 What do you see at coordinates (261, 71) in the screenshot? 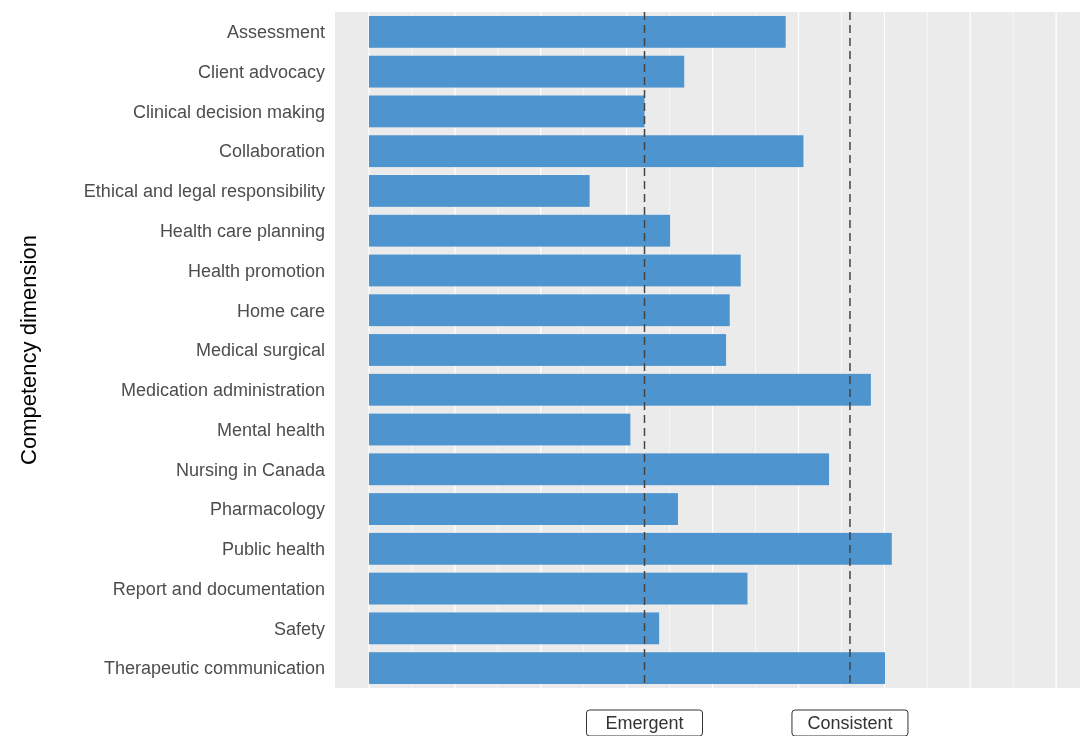
I see `y-tick-label: Client advocacy` at bounding box center [261, 71].